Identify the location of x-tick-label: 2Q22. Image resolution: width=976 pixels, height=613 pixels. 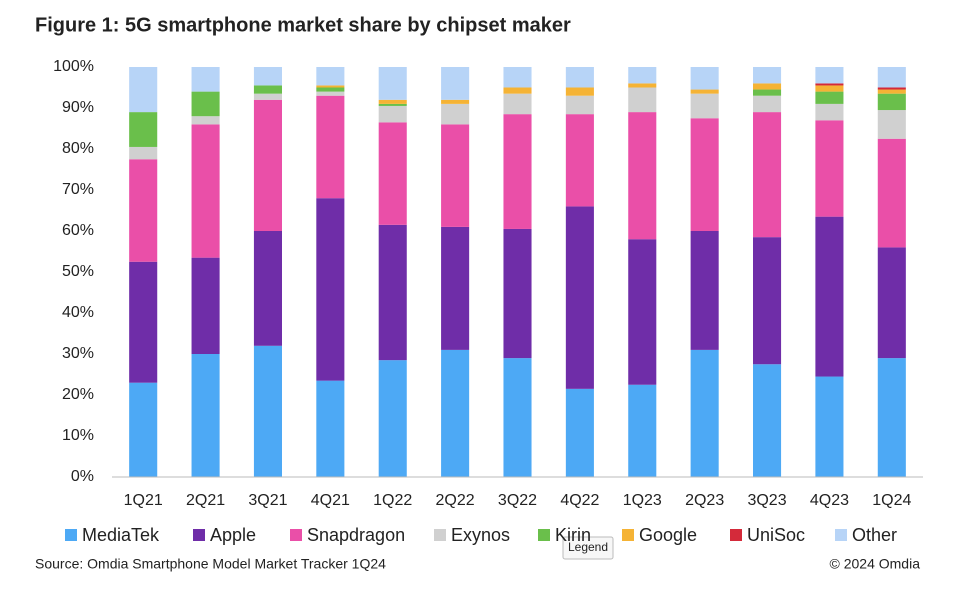
(455, 500).